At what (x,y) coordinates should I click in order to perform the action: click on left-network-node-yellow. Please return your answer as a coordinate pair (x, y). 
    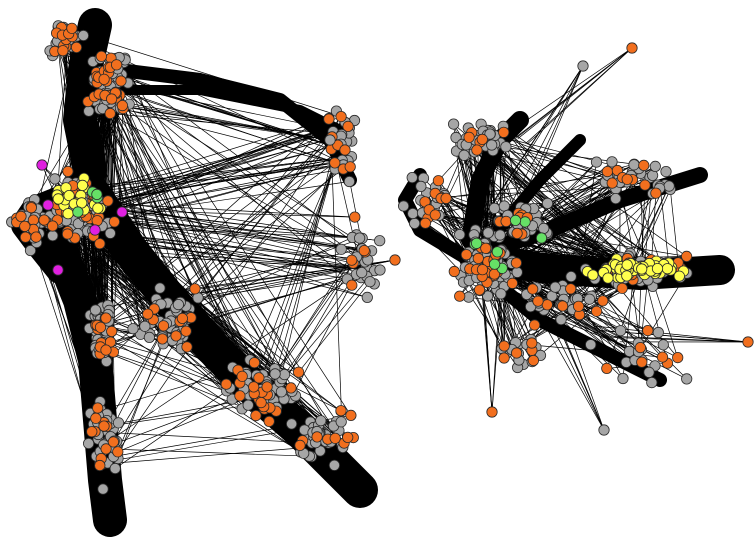
    Looking at the image, I should click on (68, 214).